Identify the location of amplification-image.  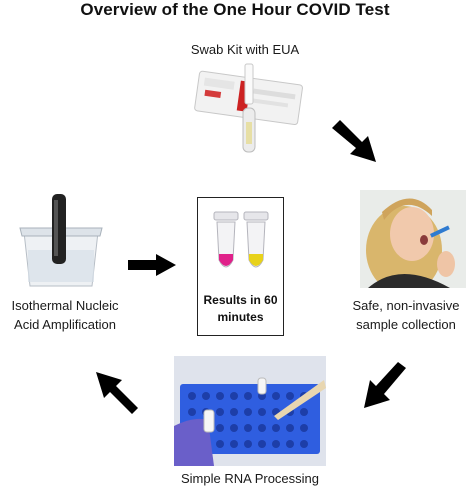
(61, 240).